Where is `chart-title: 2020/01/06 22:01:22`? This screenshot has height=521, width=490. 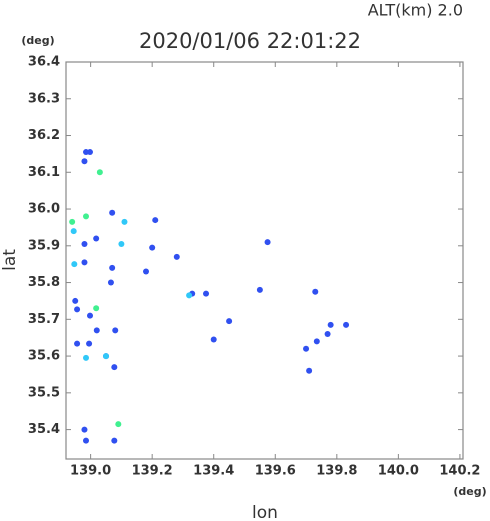
chart-title: 2020/01/06 22:01:22 is located at coordinates (250, 41).